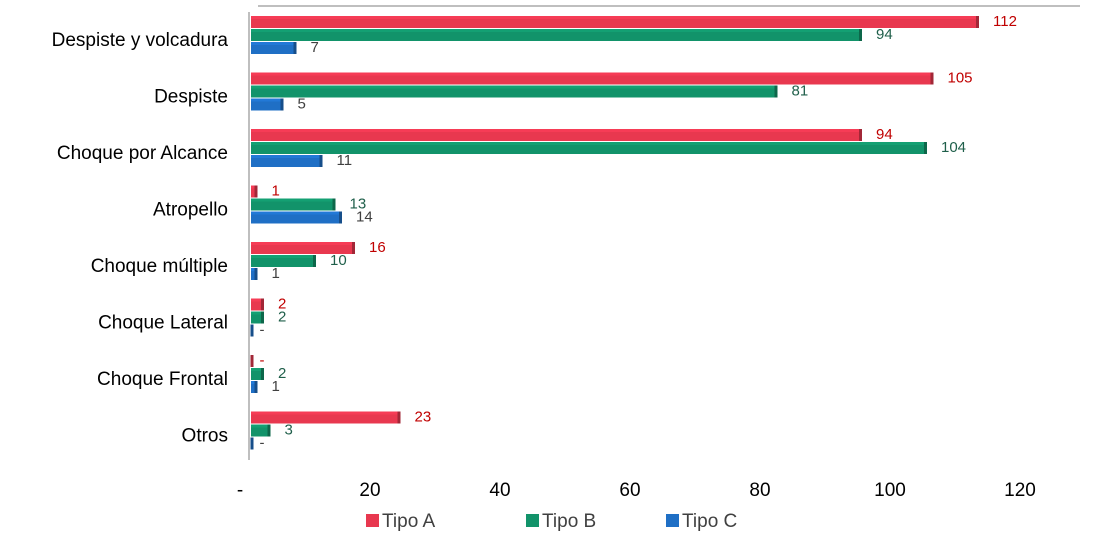  Describe the element at coordinates (276, 273) in the screenshot. I see `data-label-tipo-c-choque-multiple: 1` at that location.